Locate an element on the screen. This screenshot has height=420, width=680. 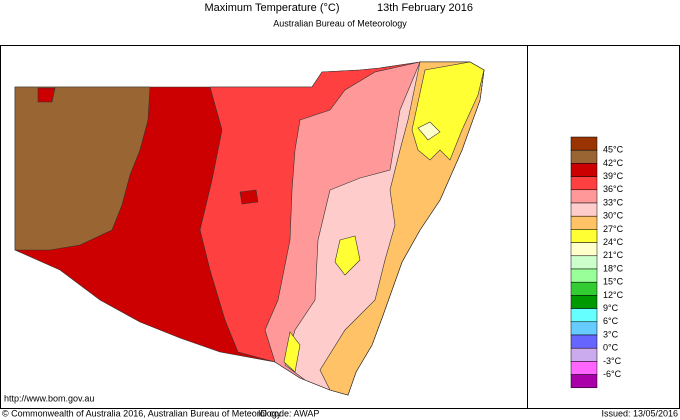
url: http://www.bom.gov.au is located at coordinates (49, 398).